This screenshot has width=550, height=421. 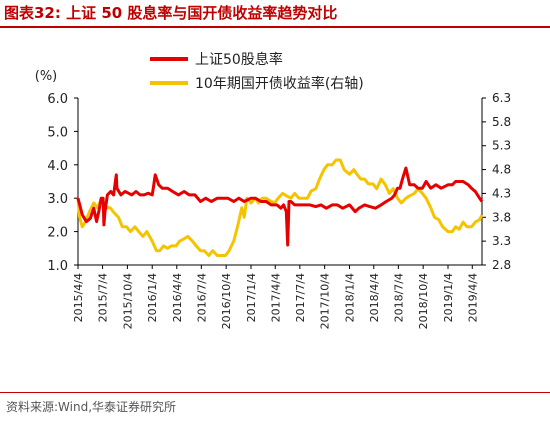 What do you see at coordinates (251, 297) in the screenshot?
I see `x-tick-label: 2017/1/4` at bounding box center [251, 297].